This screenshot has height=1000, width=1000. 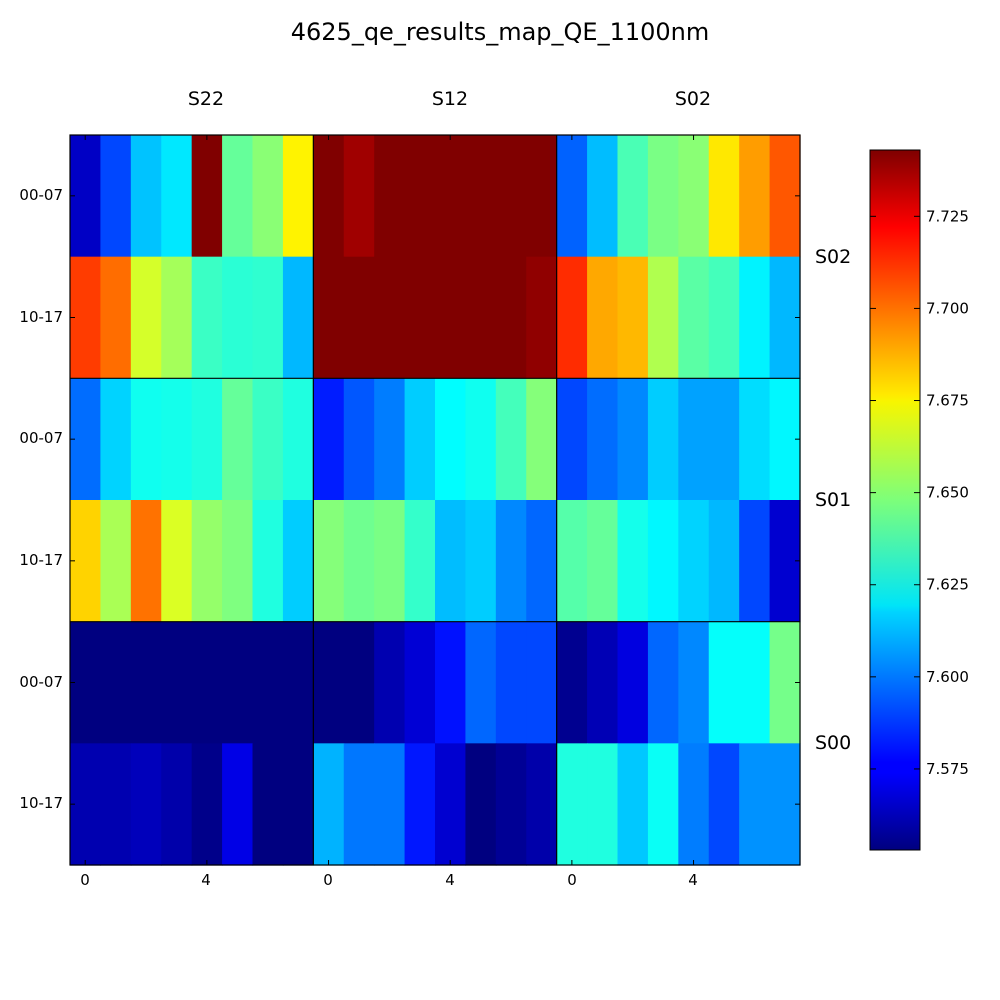 I want to click on row-label-s01: S01, so click(x=833, y=500).